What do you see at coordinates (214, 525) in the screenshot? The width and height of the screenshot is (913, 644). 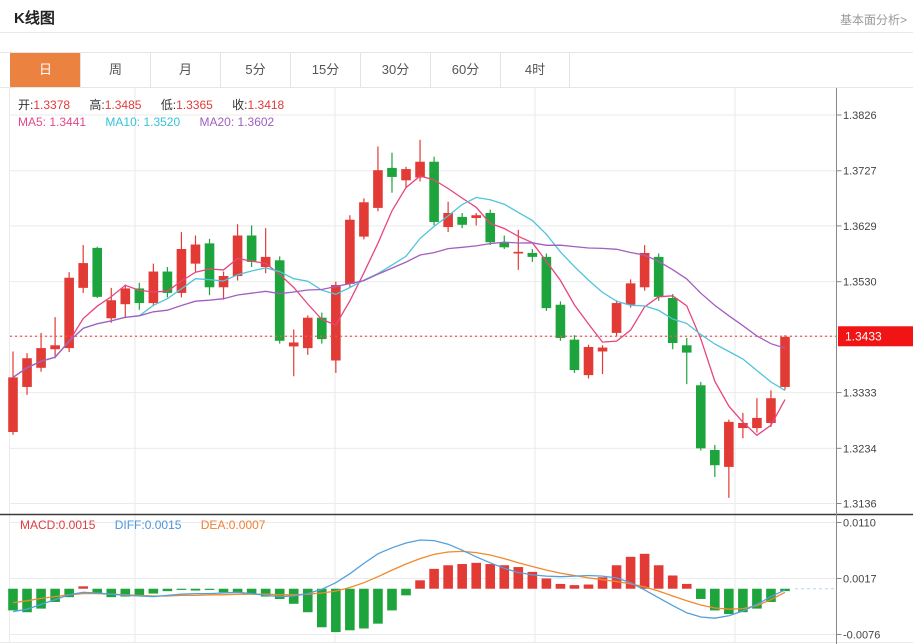 I see `dea-label: DEA:` at bounding box center [214, 525].